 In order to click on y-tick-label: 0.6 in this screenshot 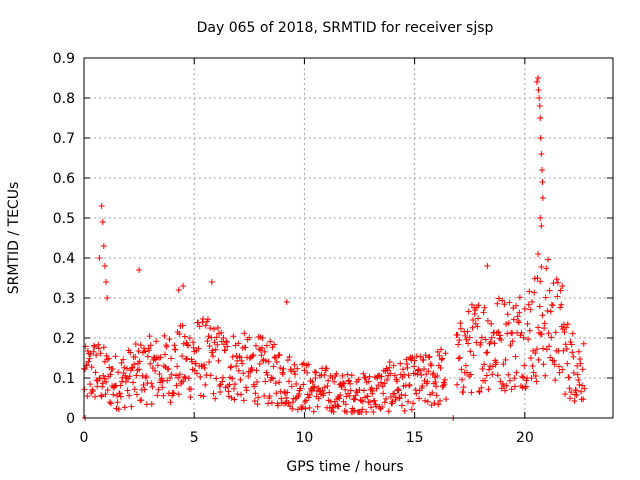, I will do `click(64, 179)`.